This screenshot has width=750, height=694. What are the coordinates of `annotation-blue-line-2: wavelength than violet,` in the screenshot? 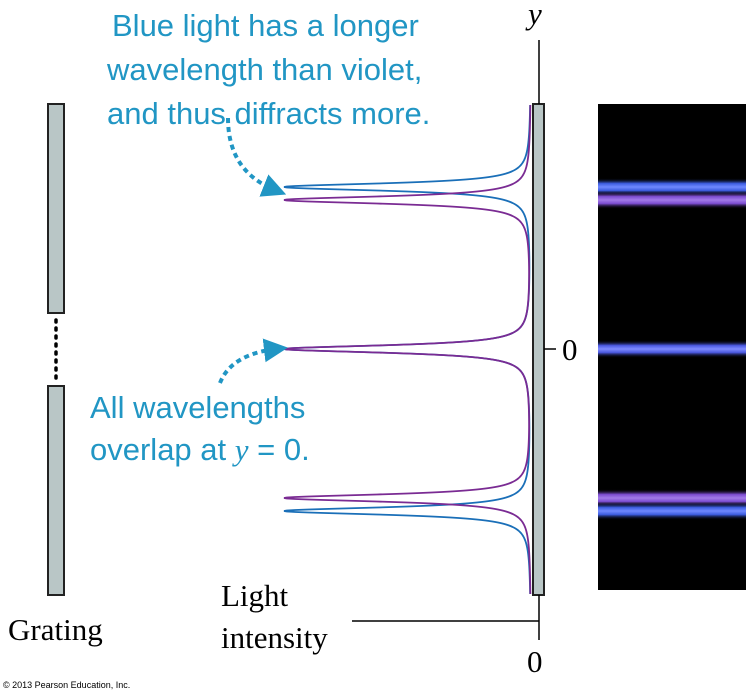 It's located at (264, 69).